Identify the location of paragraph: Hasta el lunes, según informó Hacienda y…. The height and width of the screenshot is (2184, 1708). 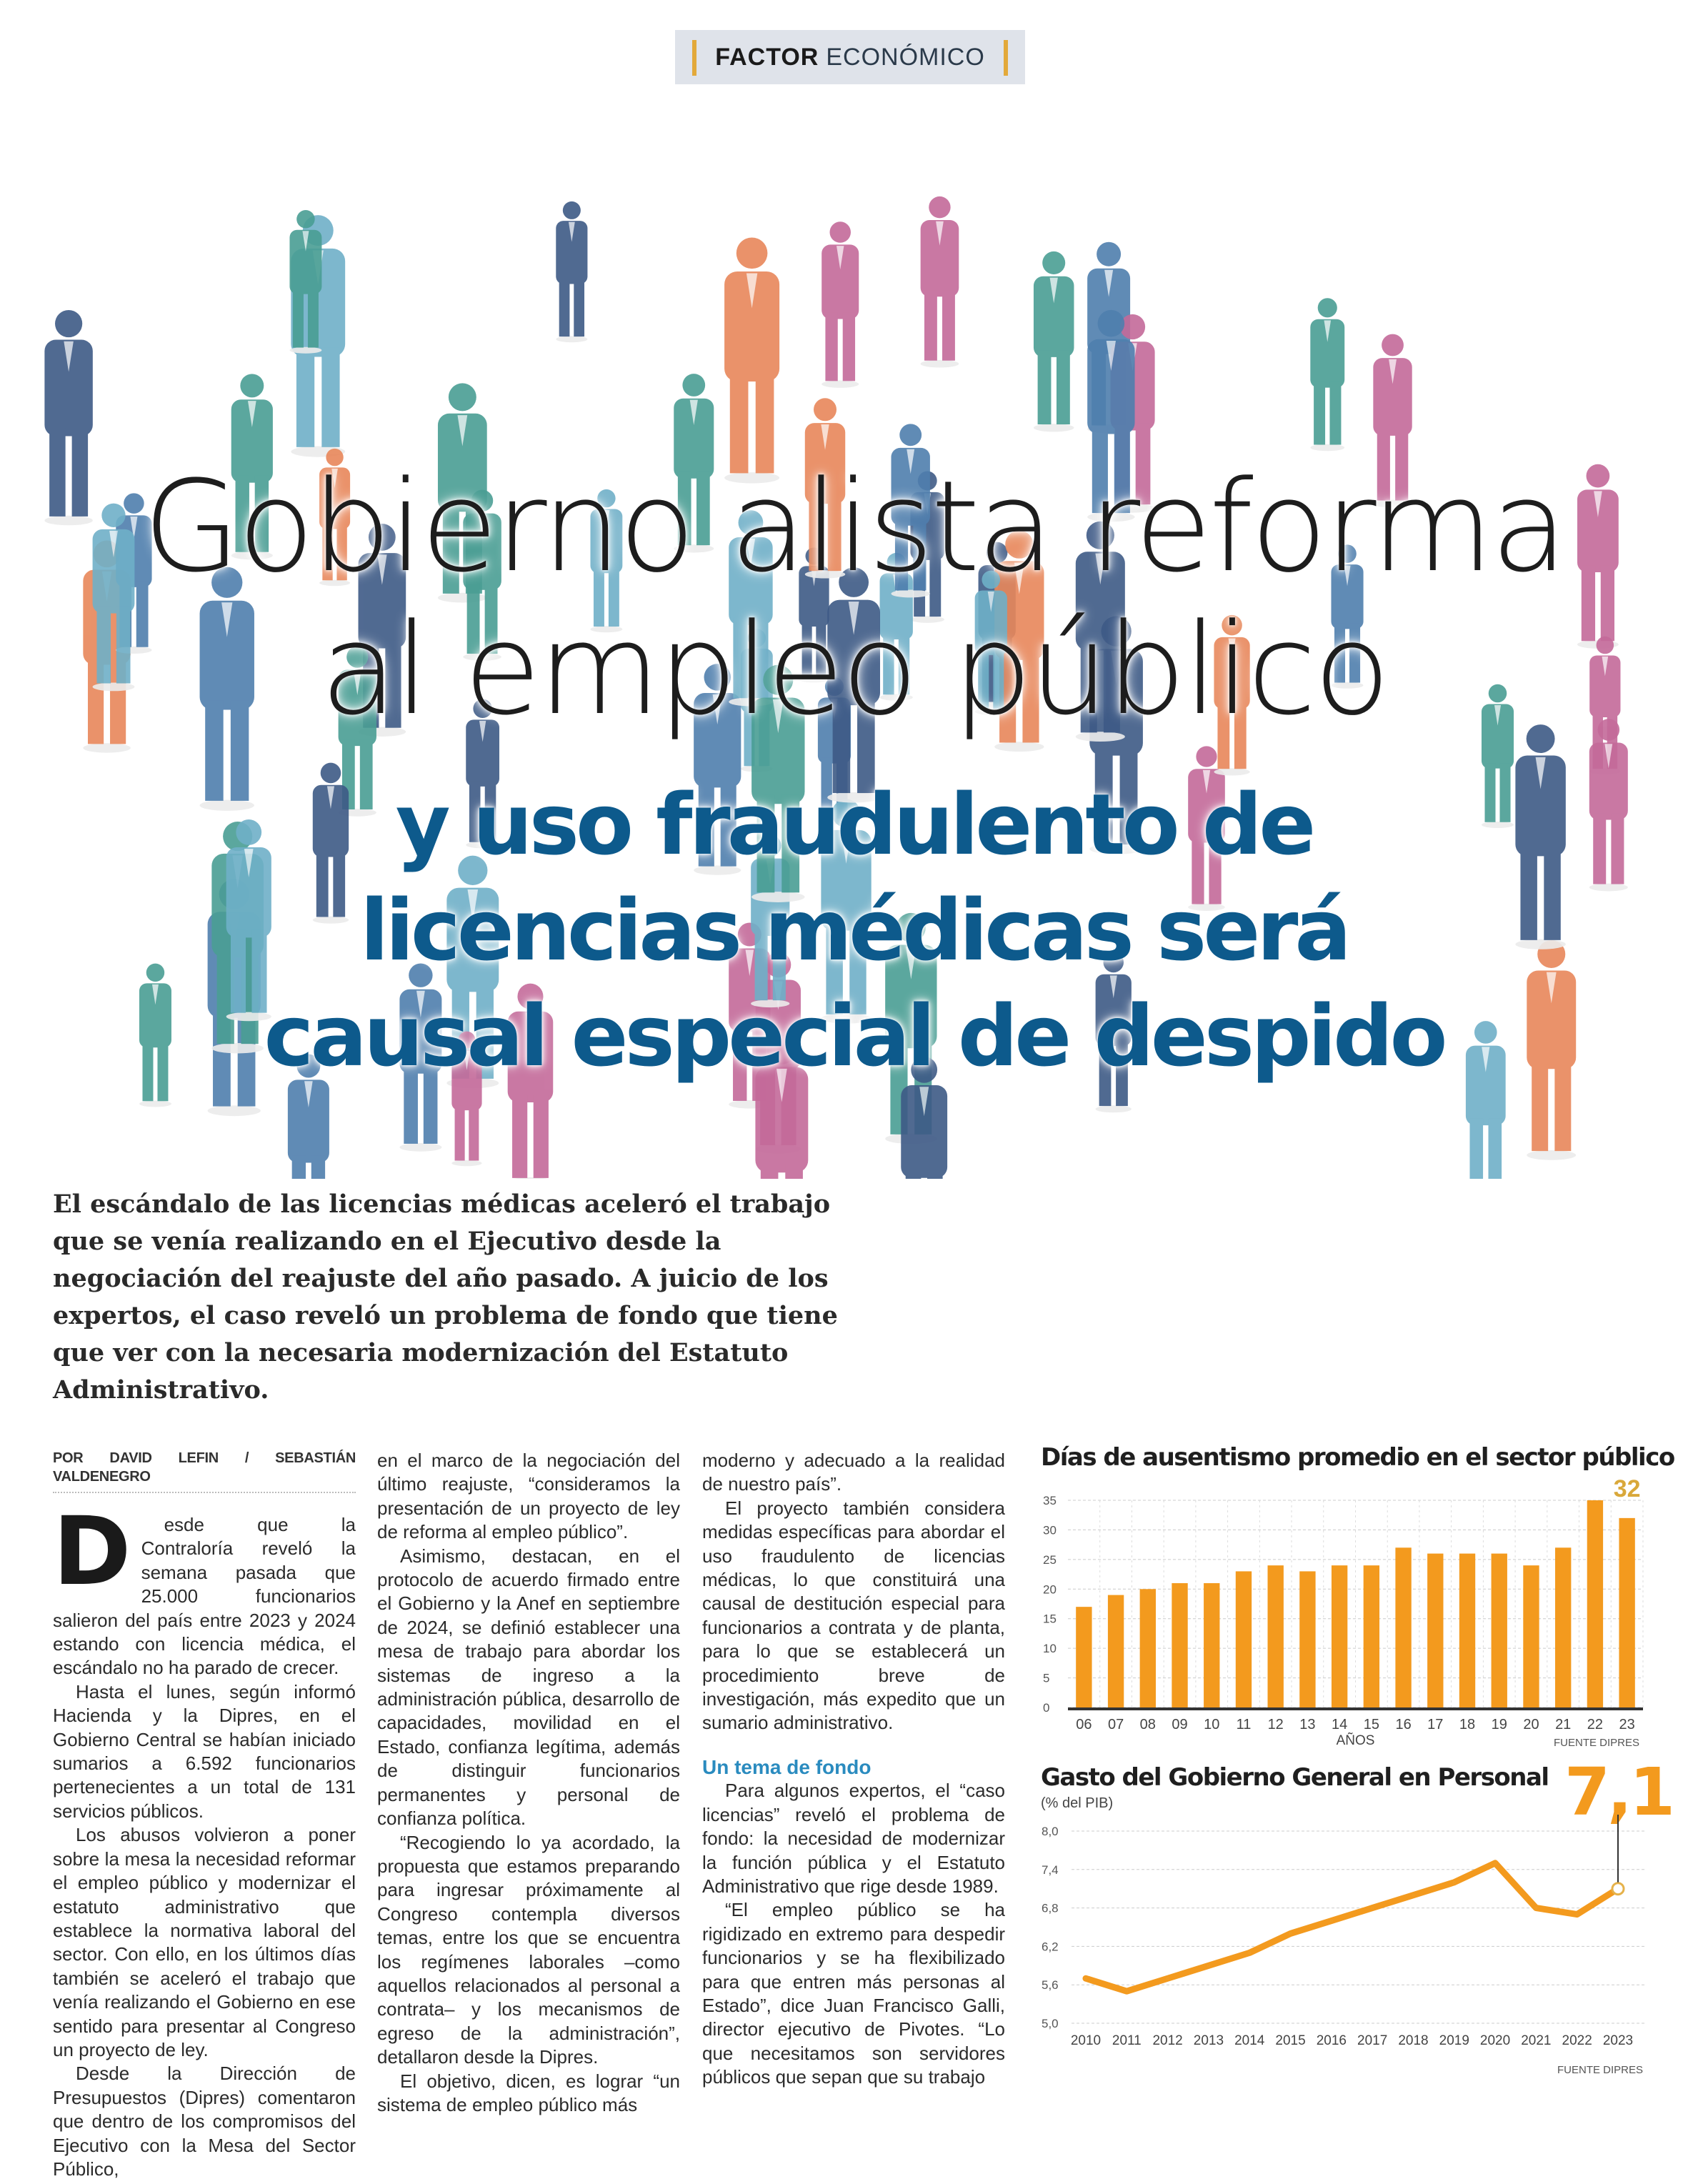
(204, 1751).